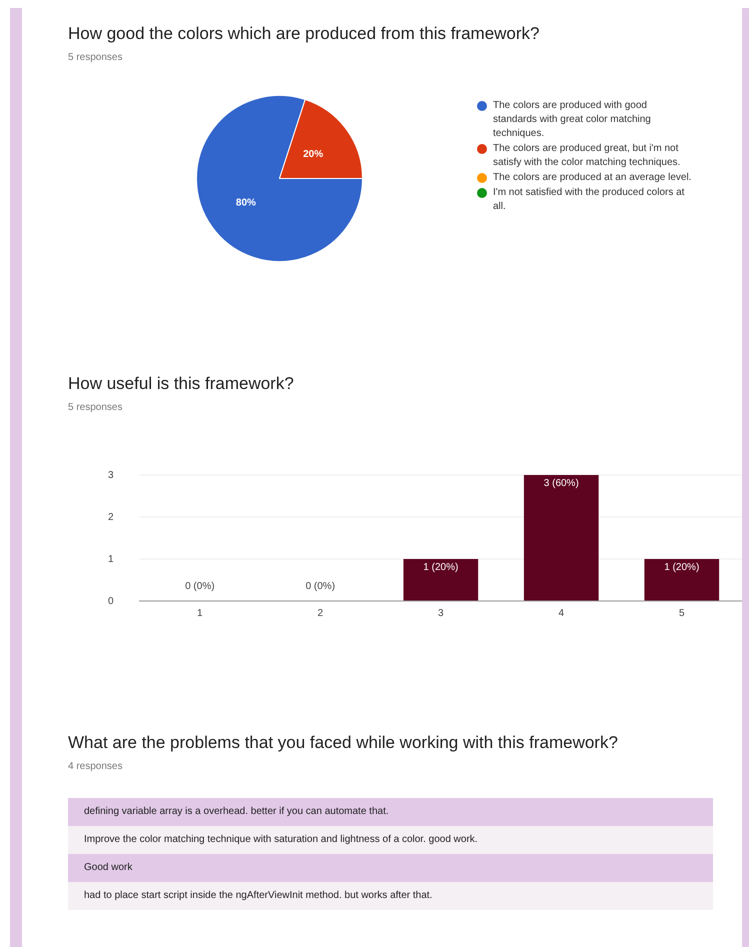  Describe the element at coordinates (111, 475) in the screenshot. I see `y-tick-label: 3` at that location.